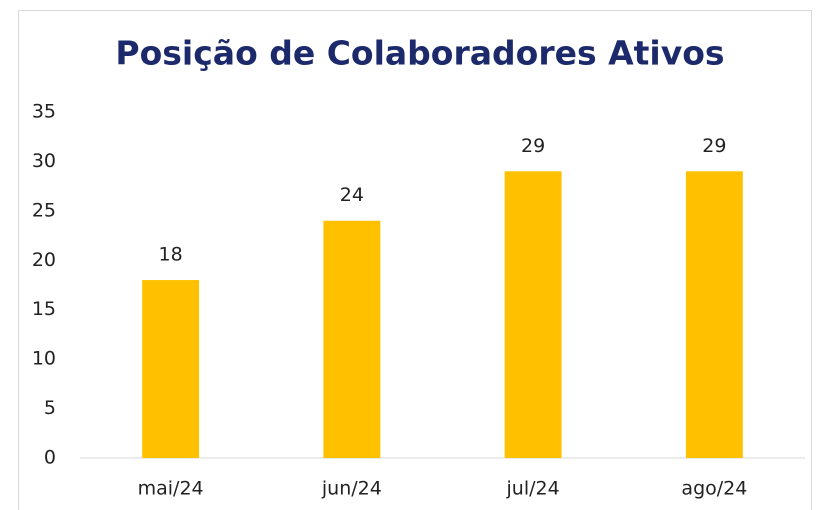 This screenshot has width=816, height=510. I want to click on y-tick-label: 25, so click(44, 210).